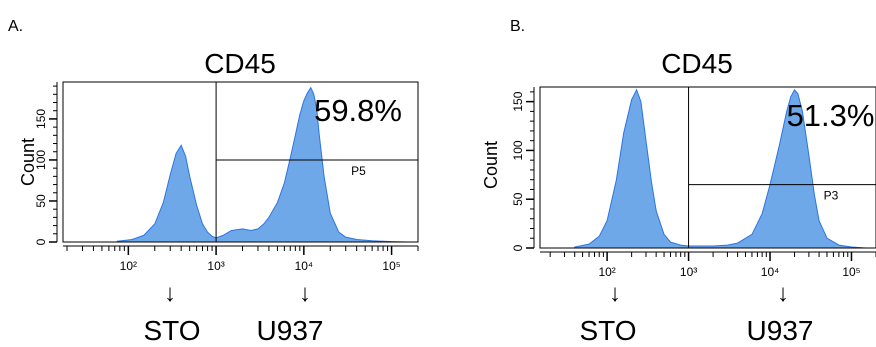 The image size is (876, 347). Describe the element at coordinates (240, 63) in the screenshot. I see `panel-a-title: CD45` at that location.